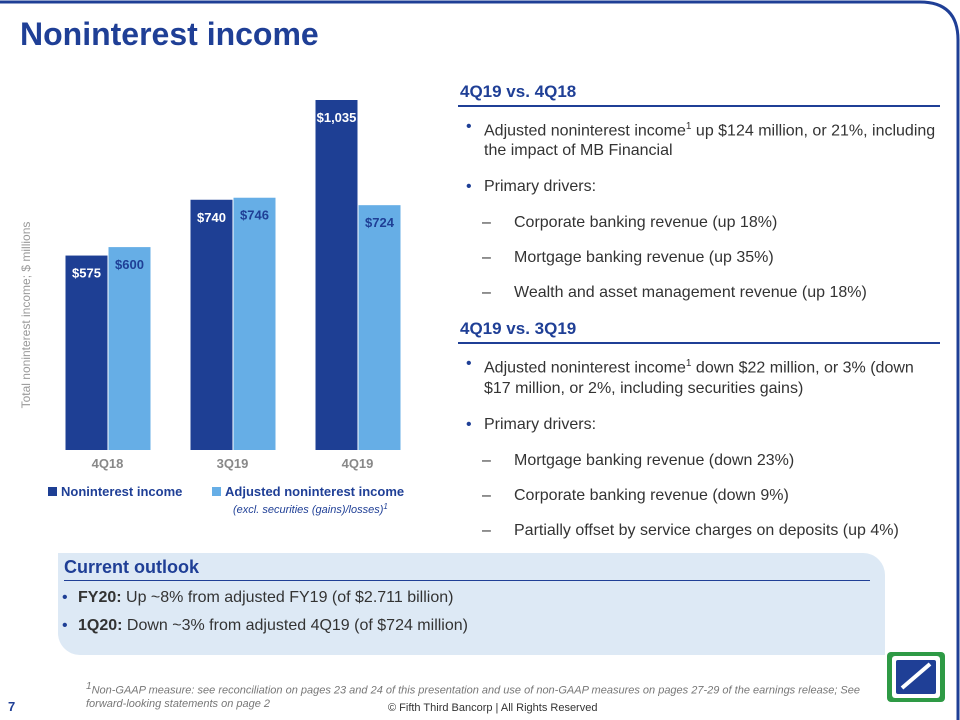 Image resolution: width=960 pixels, height=720 pixels. Describe the element at coordinates (12, 706) in the screenshot. I see `page-number: 7` at that location.